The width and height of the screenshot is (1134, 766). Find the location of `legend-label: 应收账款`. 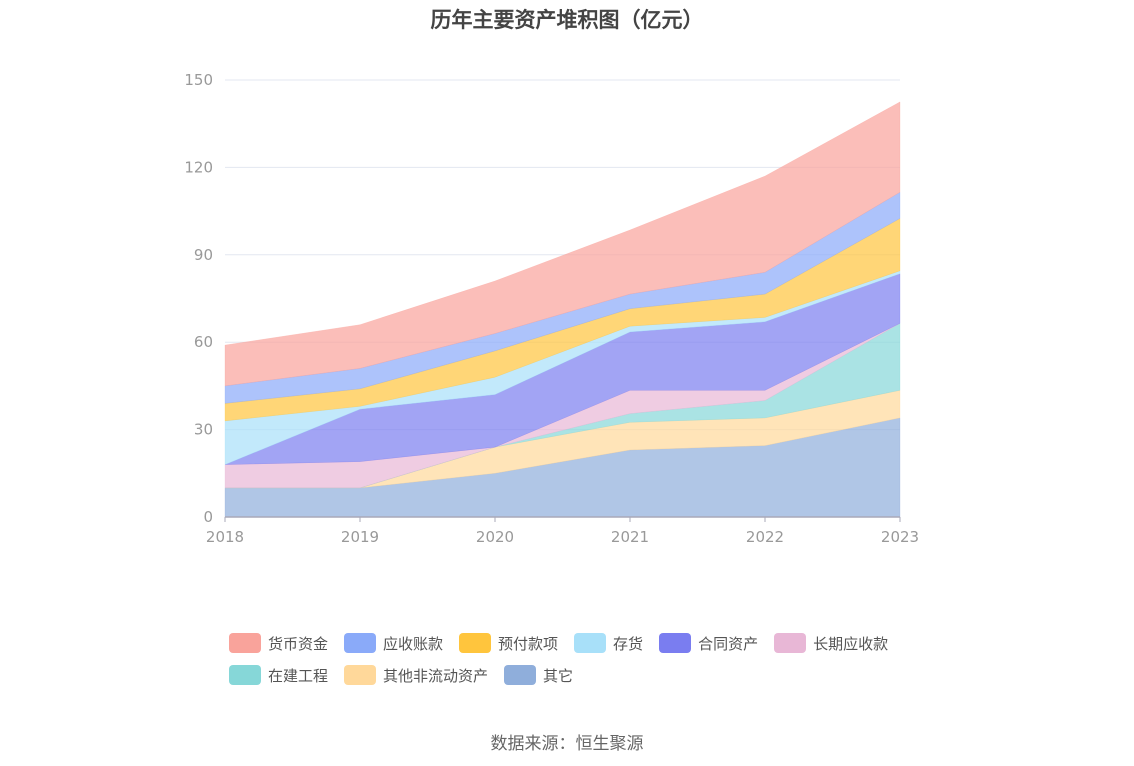

legend-label: 应收账款 is located at coordinates (413, 643).